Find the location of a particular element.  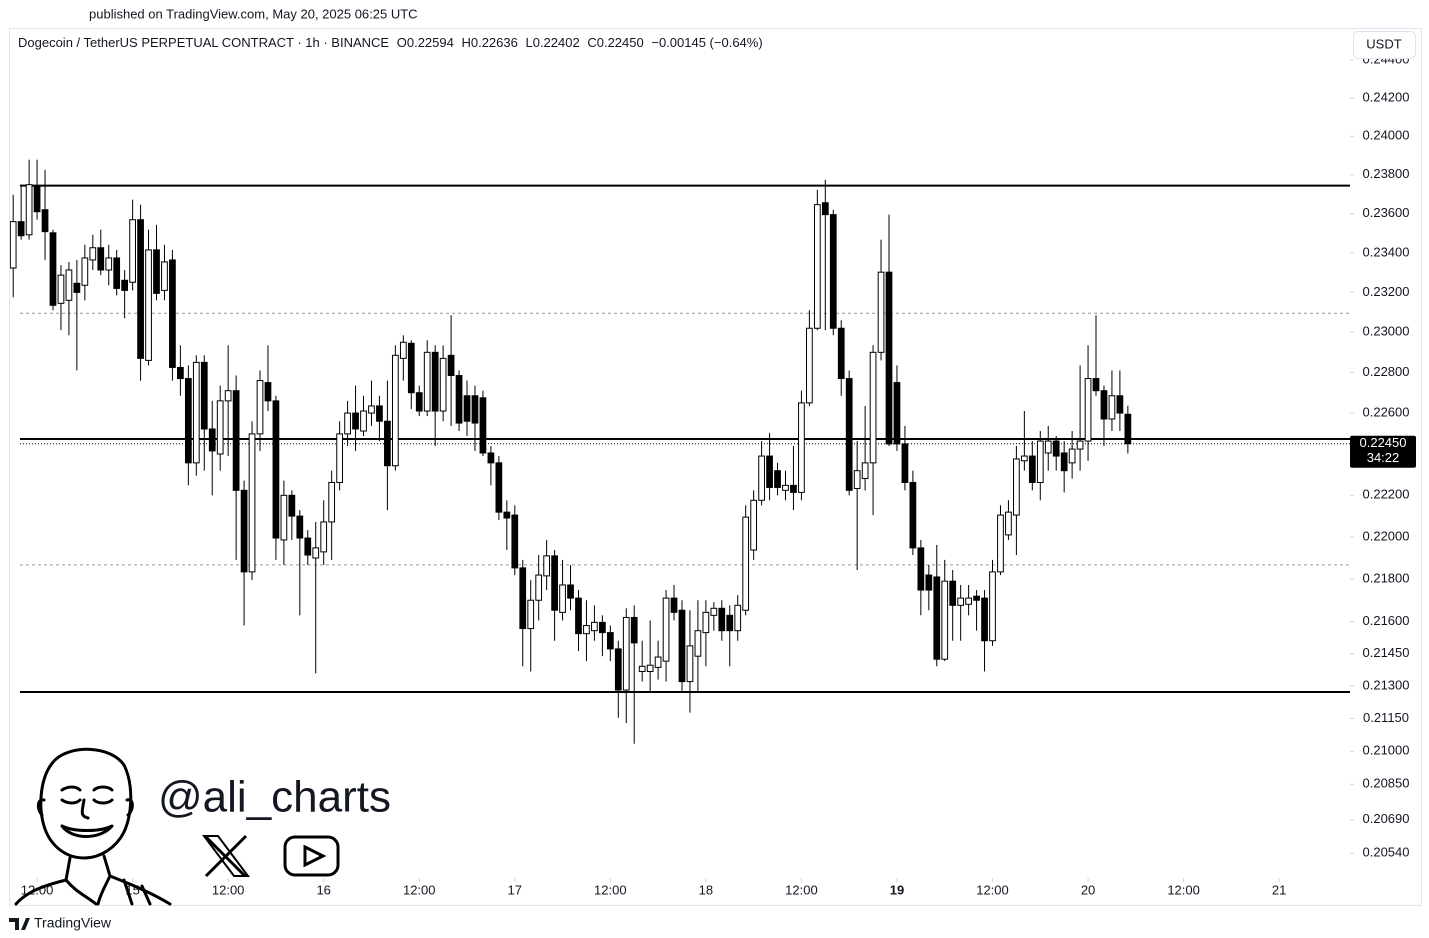

y-tick-label: 0.21000 is located at coordinates (1386, 750).